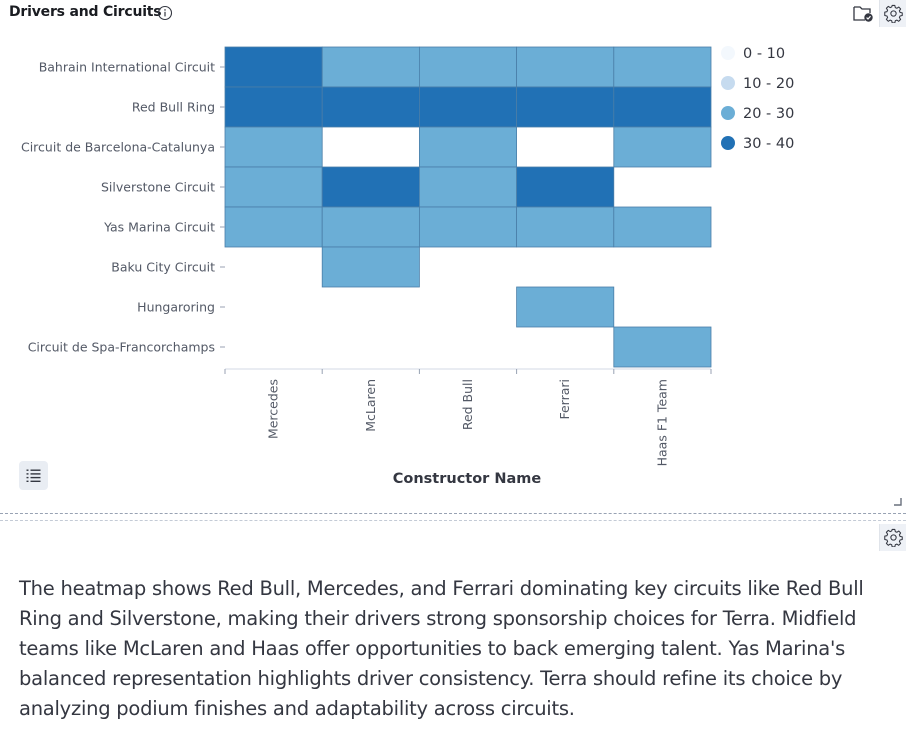 The width and height of the screenshot is (906, 733). What do you see at coordinates (897, 499) in the screenshot?
I see `resize-handle-icon` at bounding box center [897, 499].